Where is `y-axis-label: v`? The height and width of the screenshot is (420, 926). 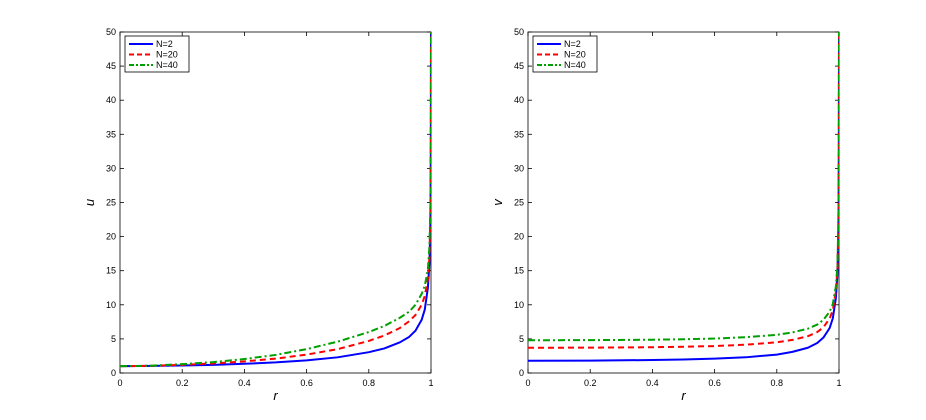
y-axis-label: v is located at coordinates (497, 202).